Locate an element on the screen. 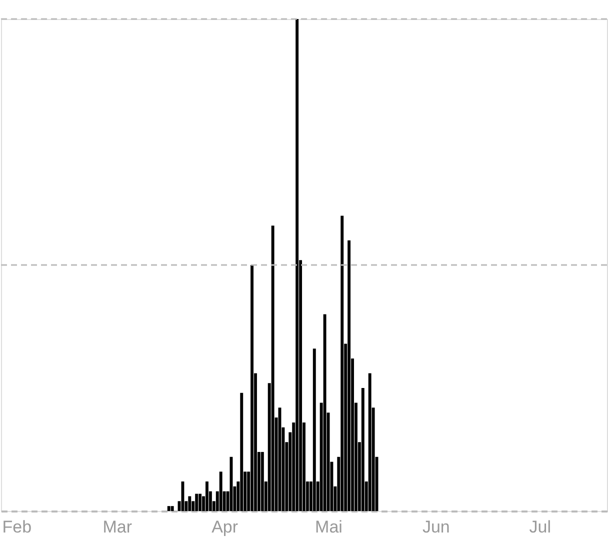 This screenshot has width=608, height=539. x-tick-label: Feb is located at coordinates (17, 527).